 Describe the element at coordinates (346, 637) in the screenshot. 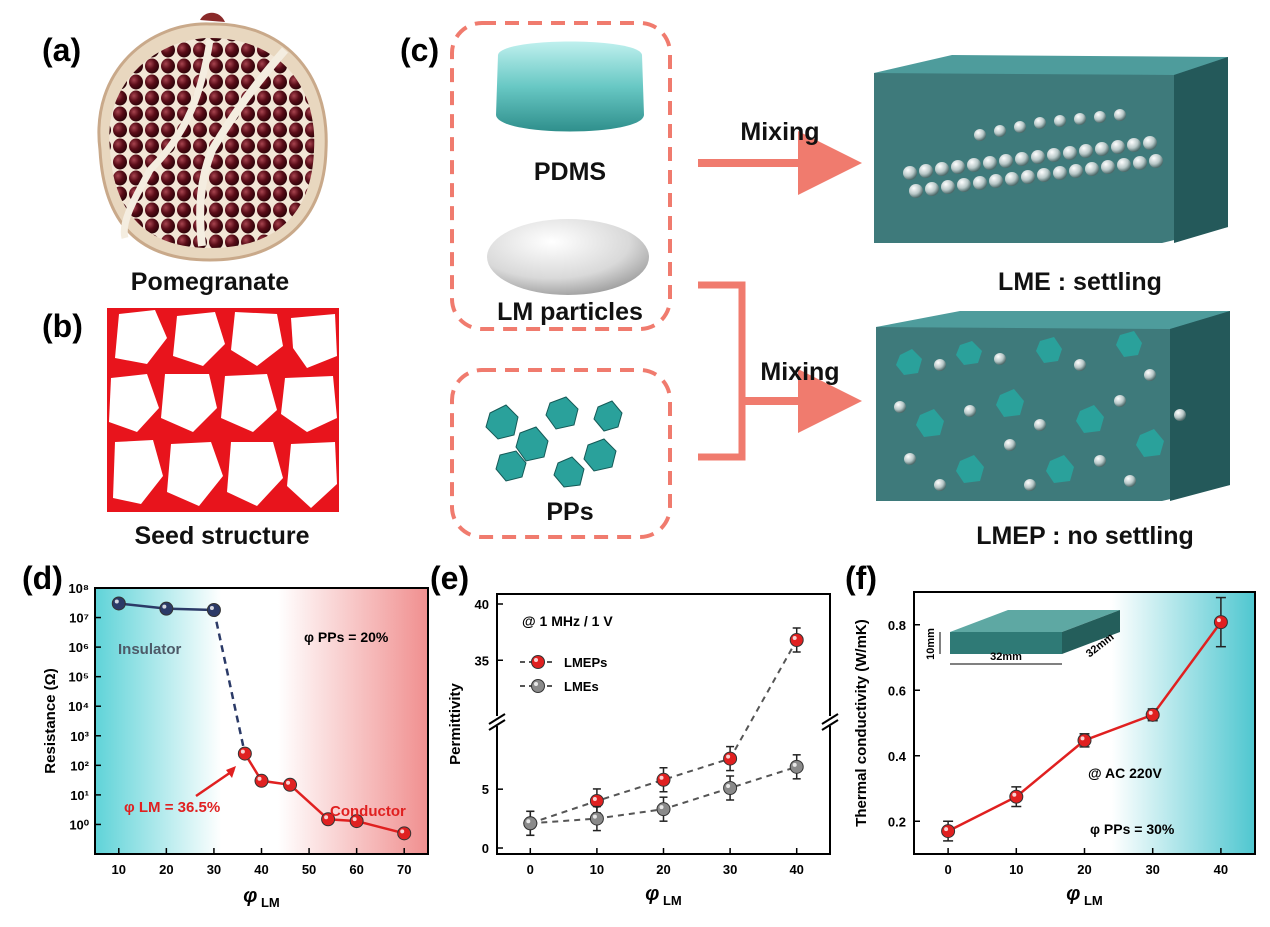

I see `chart-d-phi-pps-label: φ PPs = 20%` at that location.